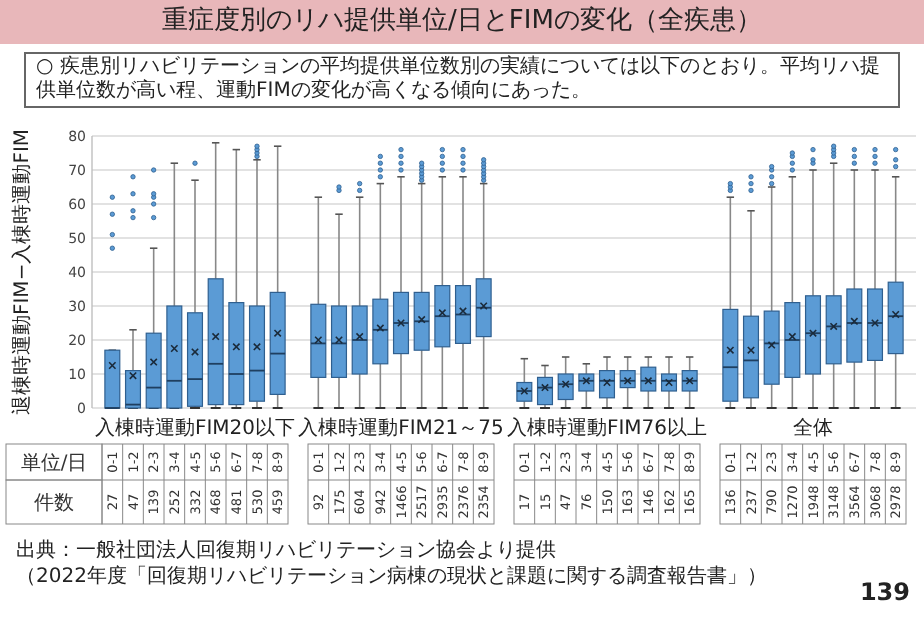  I want to click on text: 単位/日, so click(54, 463).